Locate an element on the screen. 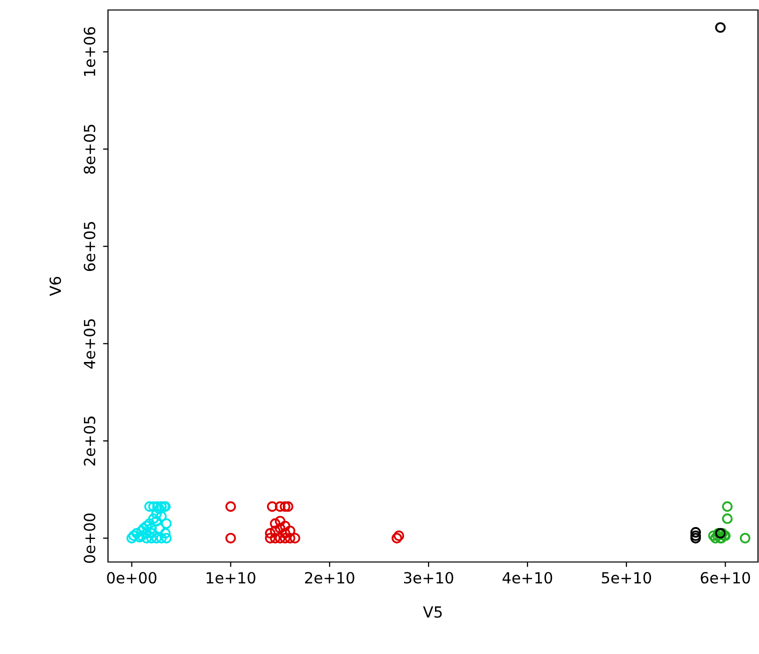  x-tick-label: 2e+10 is located at coordinates (329, 578).